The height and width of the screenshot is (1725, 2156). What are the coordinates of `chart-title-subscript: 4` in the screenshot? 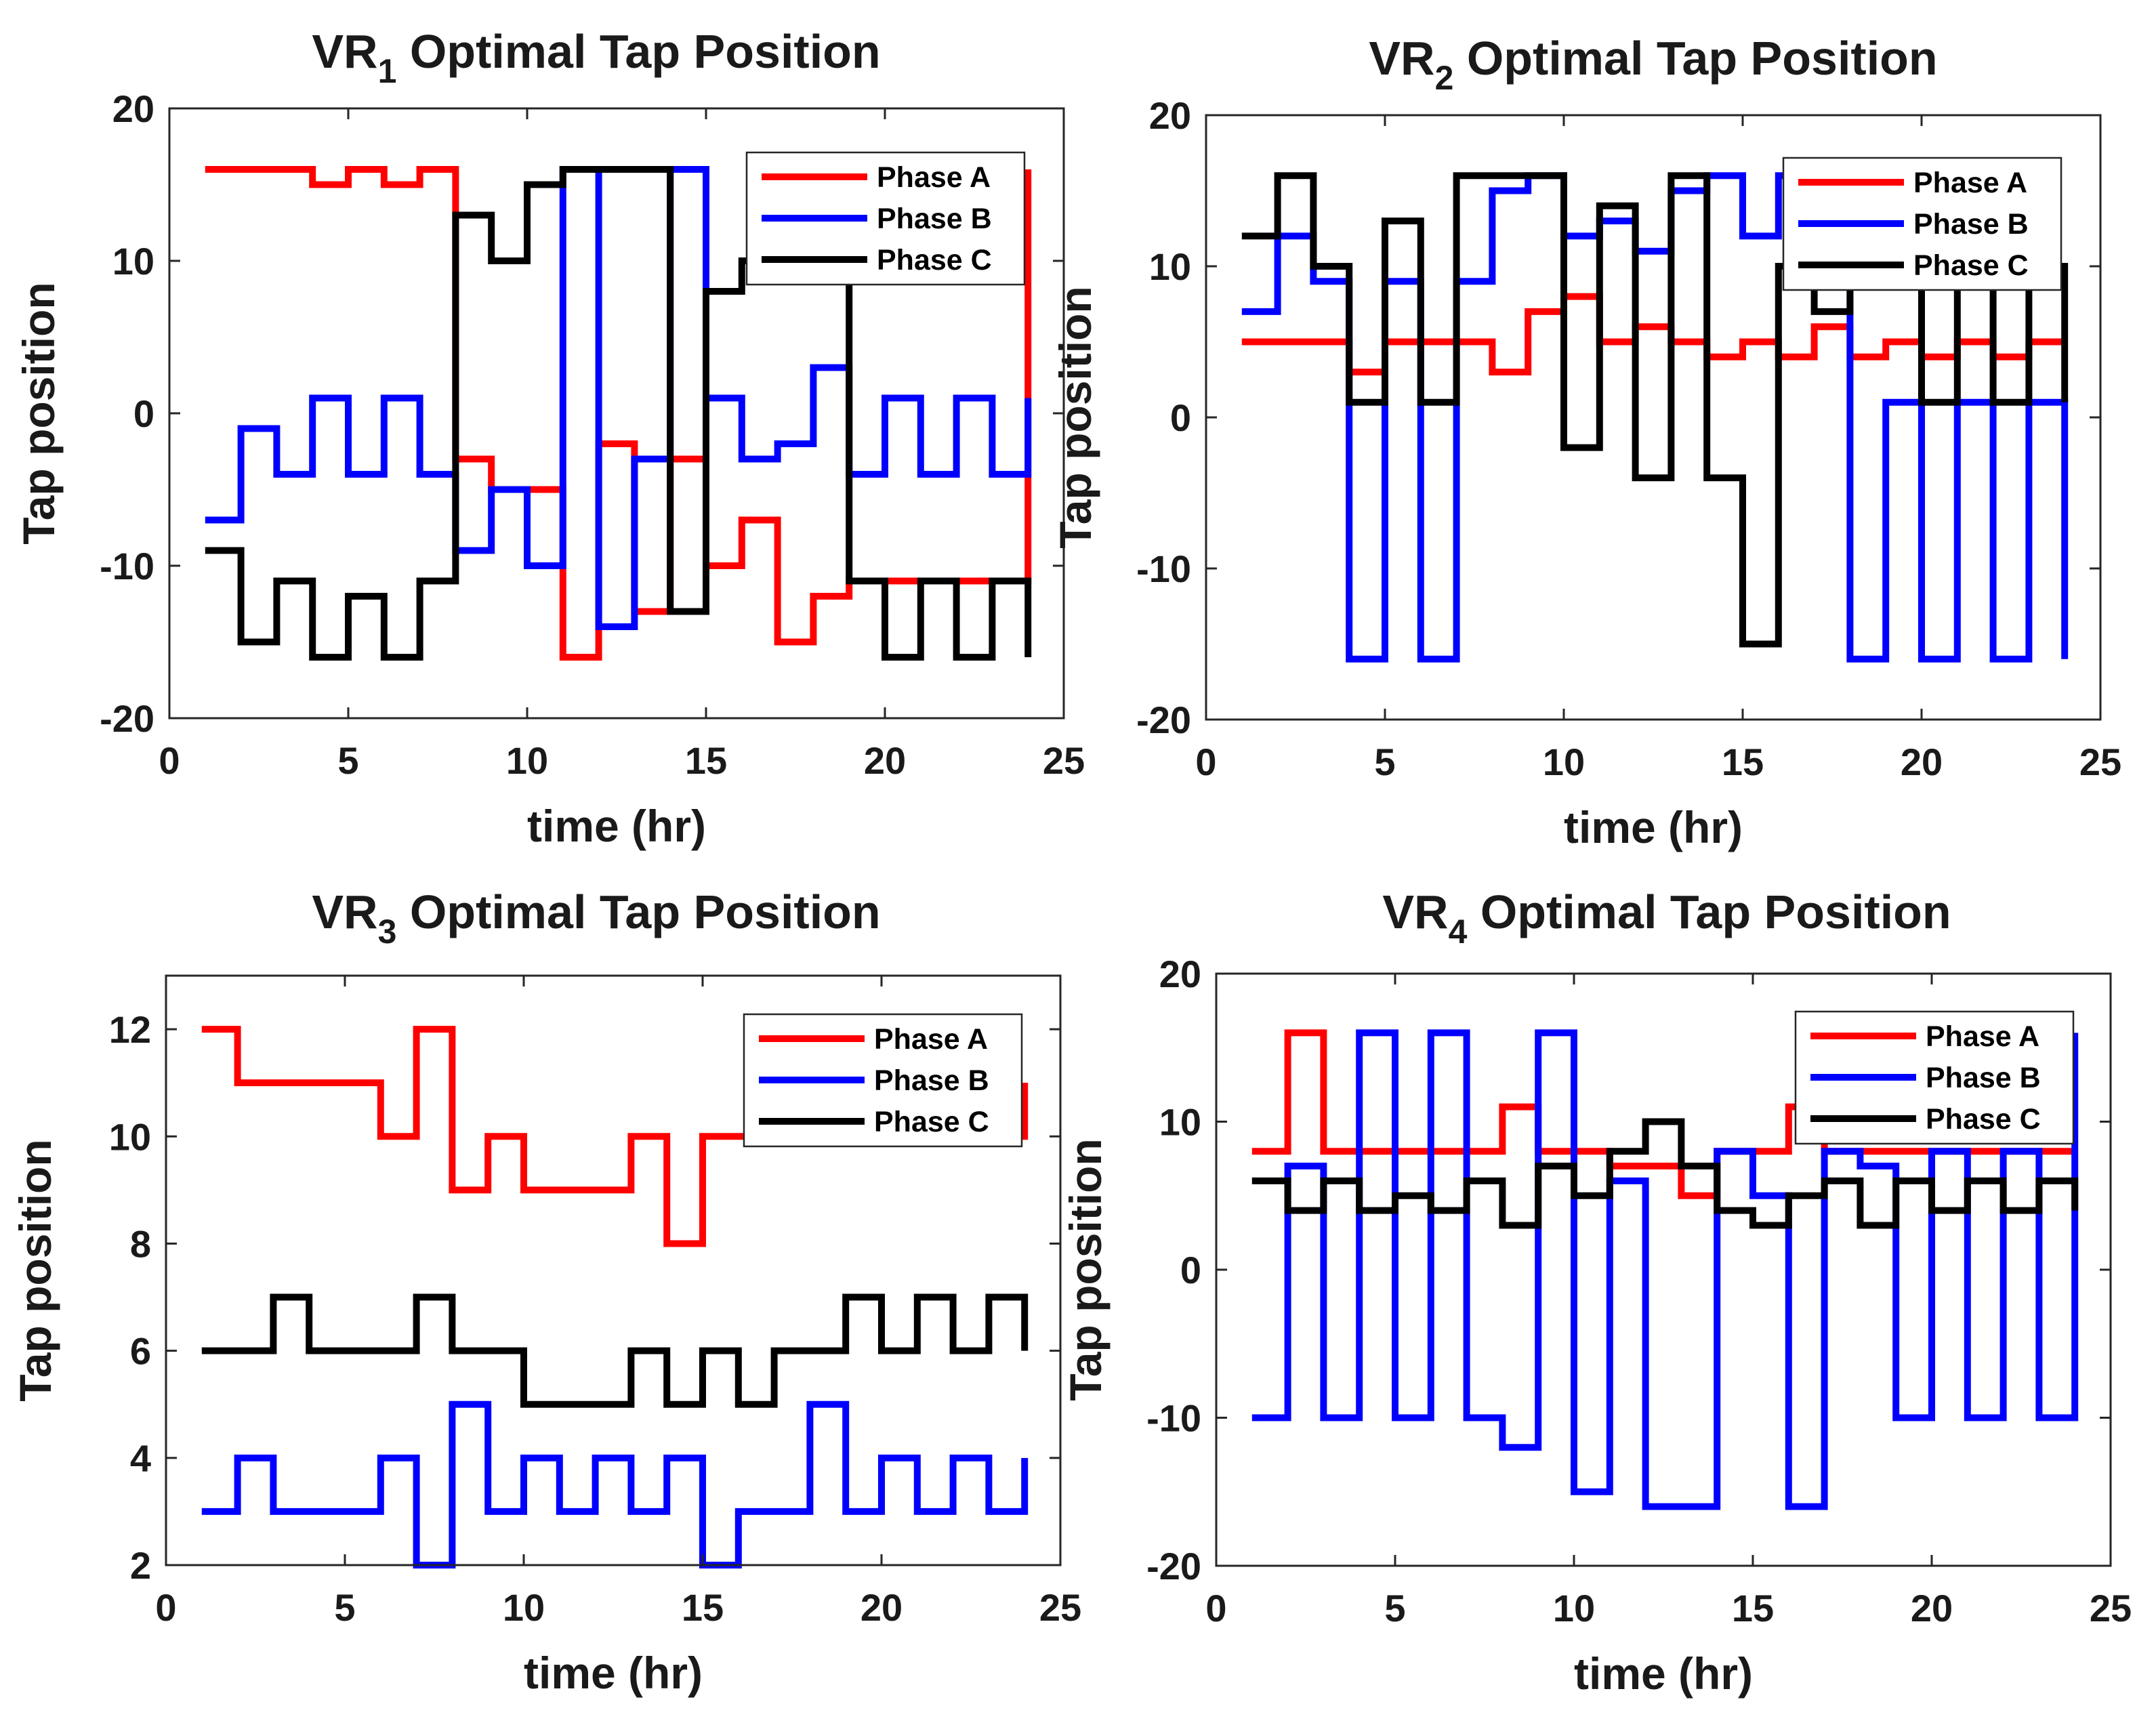 It's located at (1458, 932).